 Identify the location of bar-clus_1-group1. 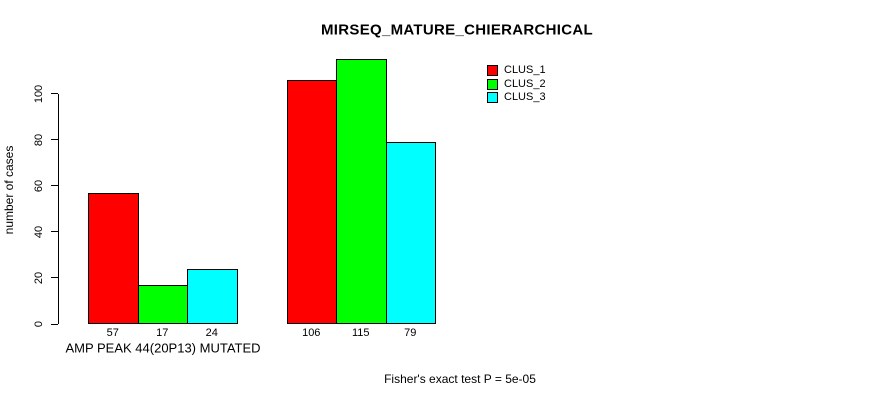
(113, 258).